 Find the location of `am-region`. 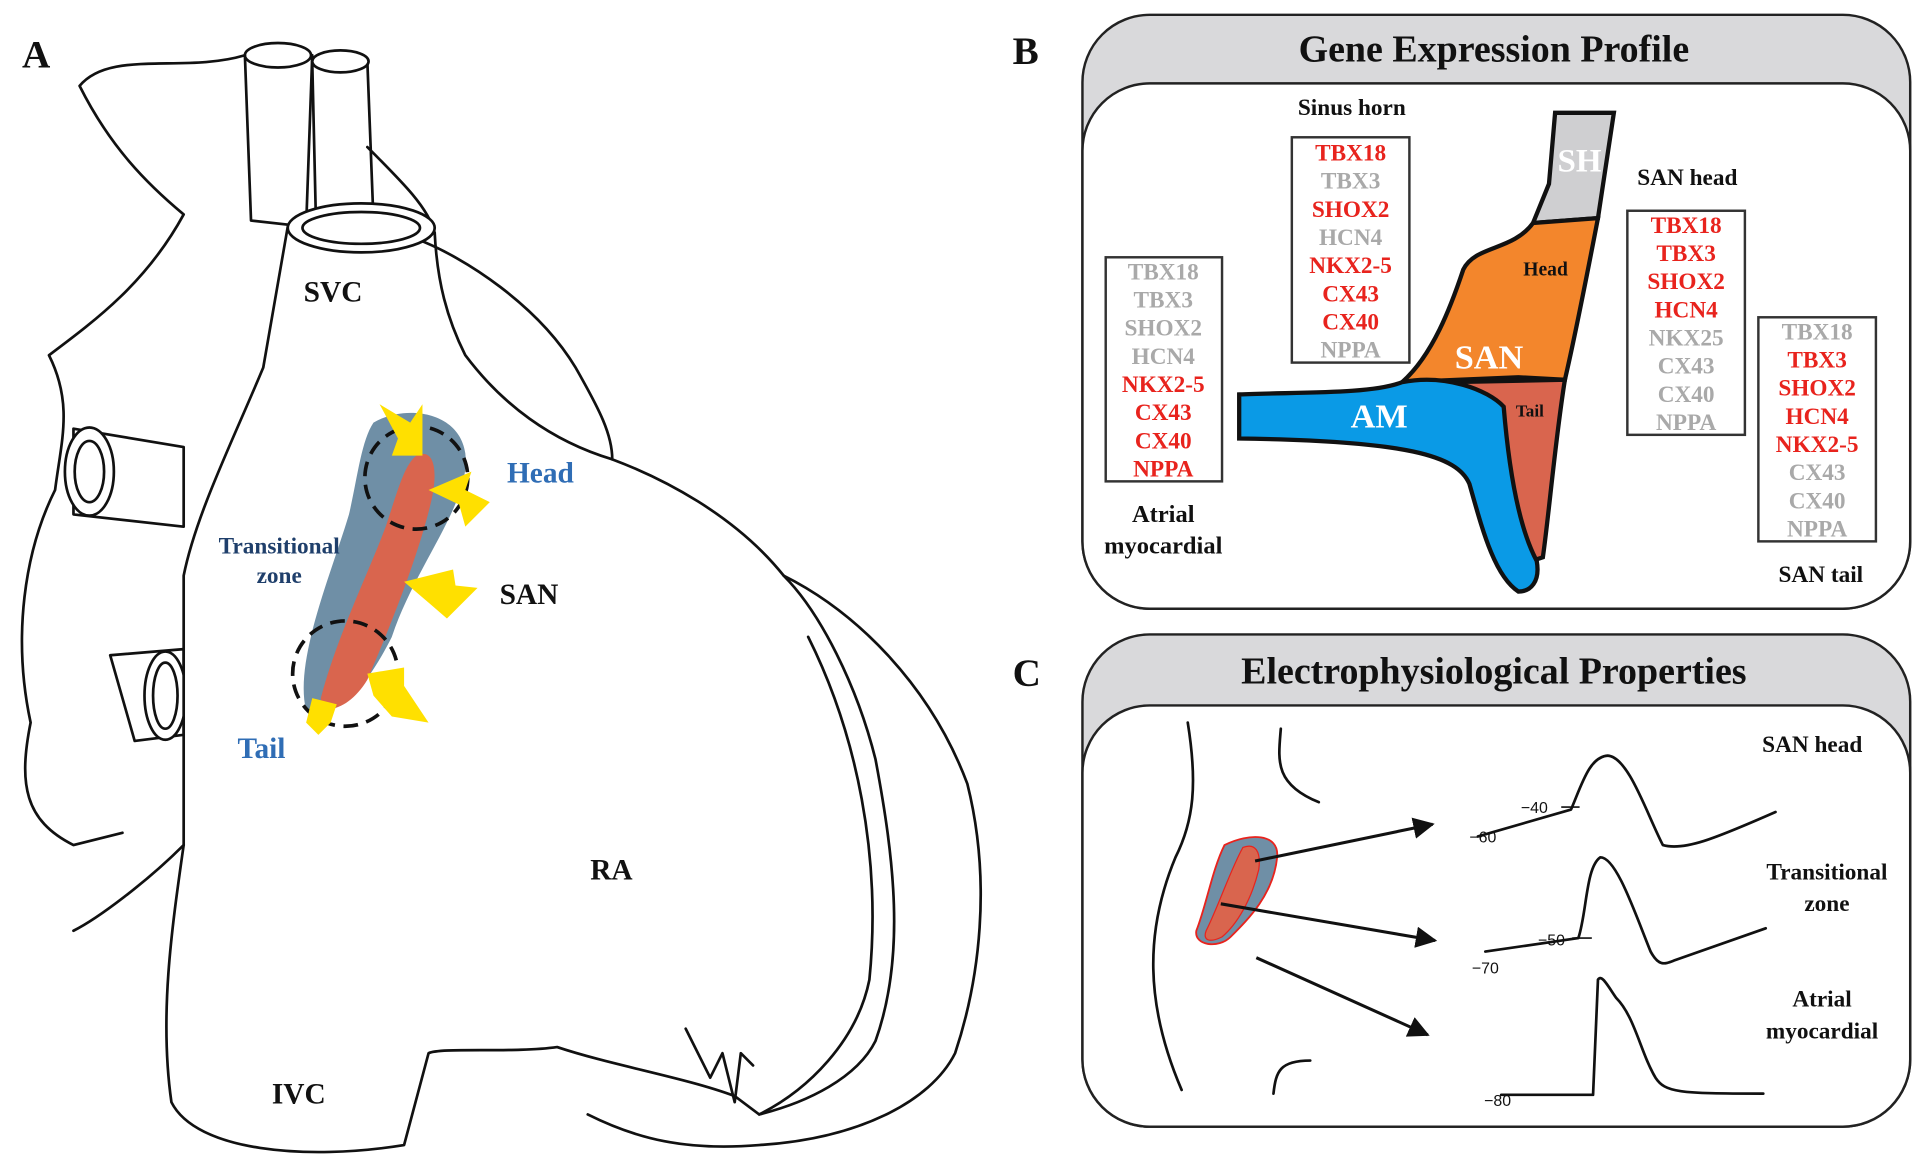

am-region is located at coordinates (1388, 485).